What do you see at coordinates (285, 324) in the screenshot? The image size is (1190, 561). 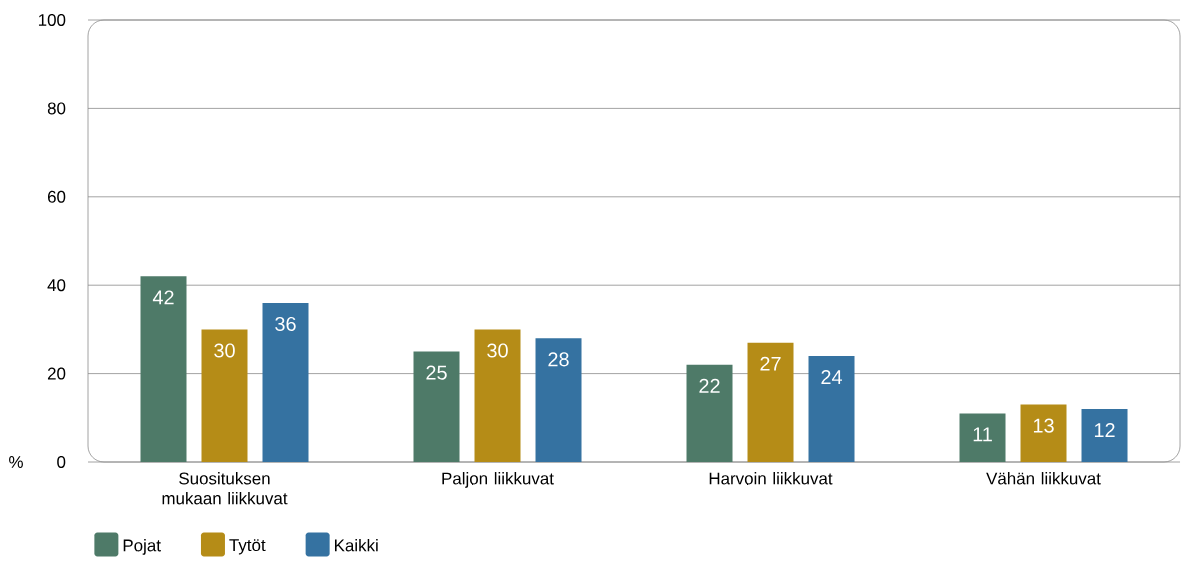 I see `data-label: 36` at bounding box center [285, 324].